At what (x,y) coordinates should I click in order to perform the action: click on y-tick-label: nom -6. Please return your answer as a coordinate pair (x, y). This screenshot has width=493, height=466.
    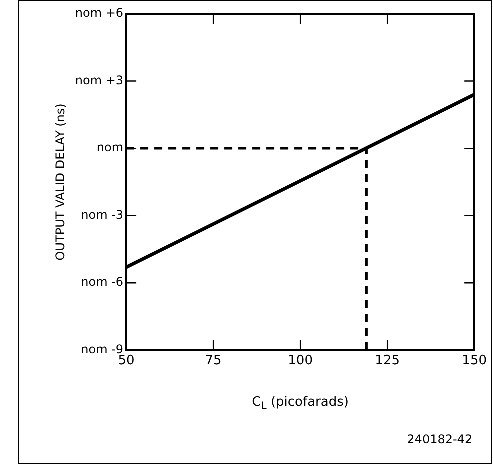
    Looking at the image, I should click on (102, 282).